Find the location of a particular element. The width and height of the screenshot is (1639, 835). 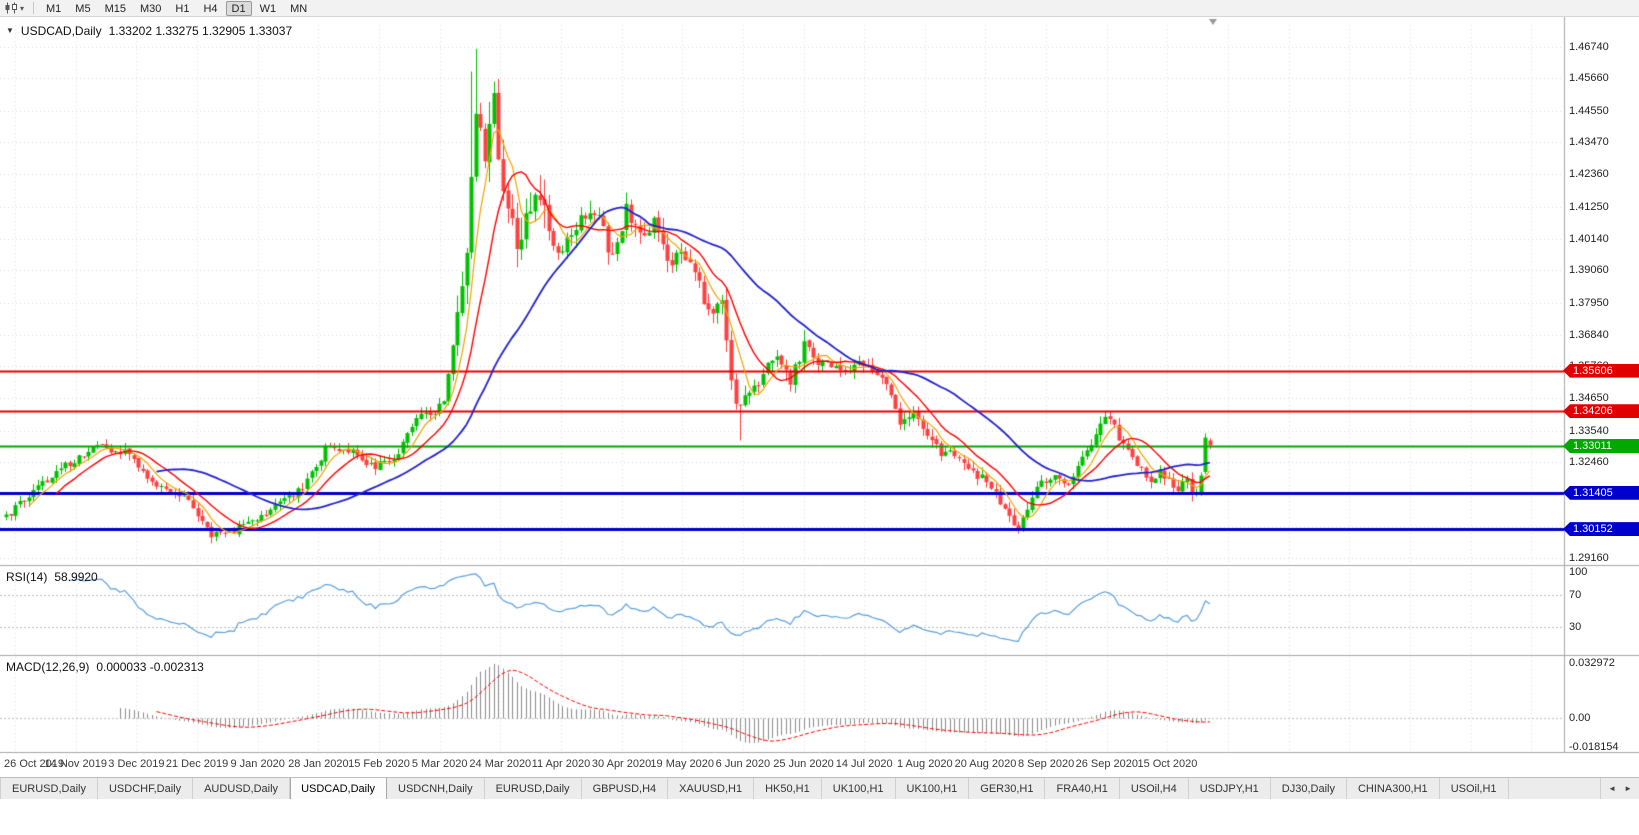

macd-axis-label: 0.032972 is located at coordinates (1592, 663).